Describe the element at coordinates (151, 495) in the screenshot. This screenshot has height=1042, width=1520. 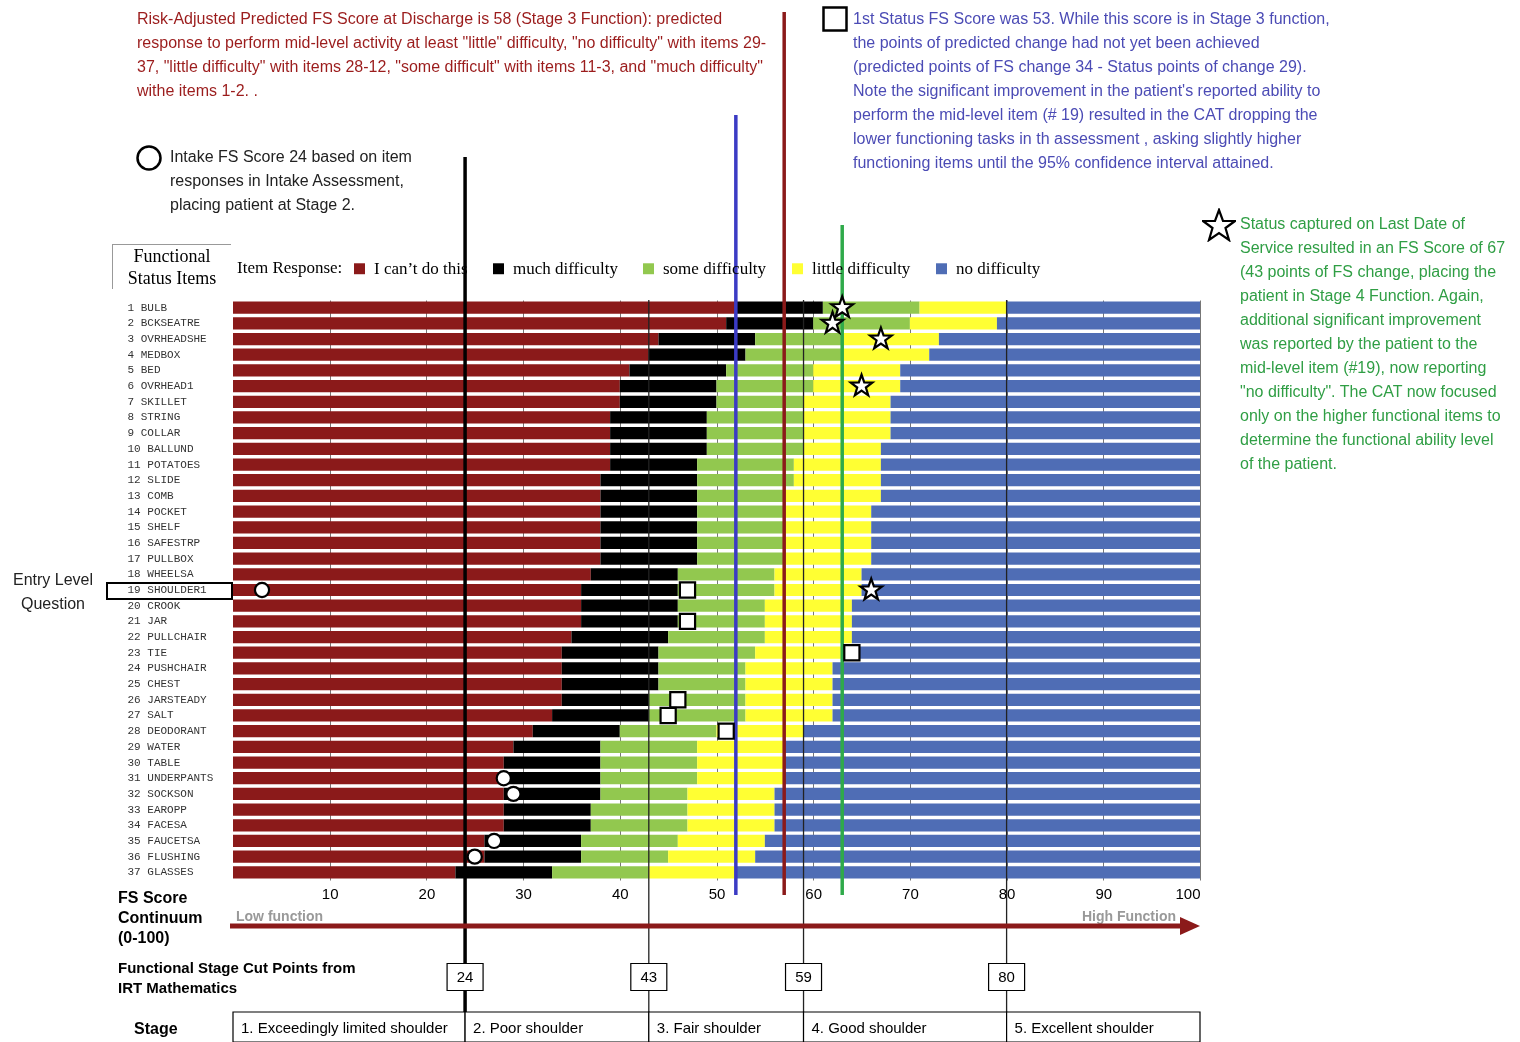
I see `y-tick-label: 13 COMB` at that location.